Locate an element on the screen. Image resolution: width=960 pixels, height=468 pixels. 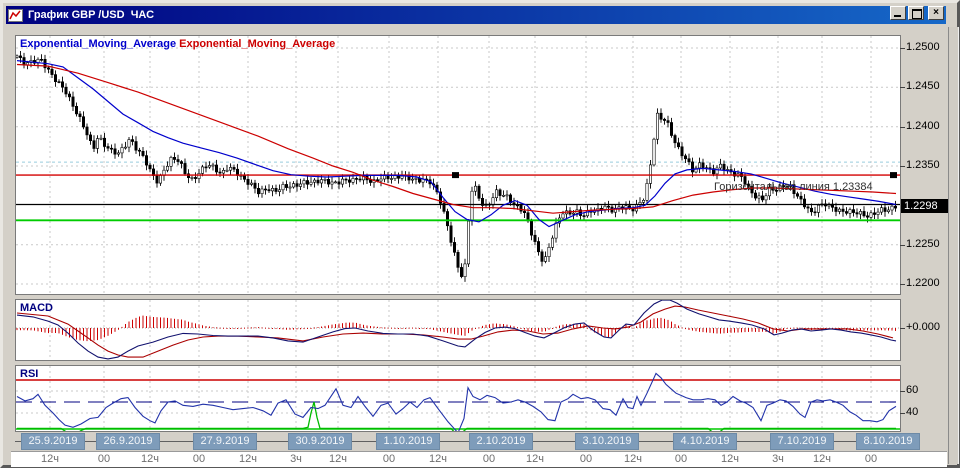
macd-signal-line is located at coordinates (455, 331).